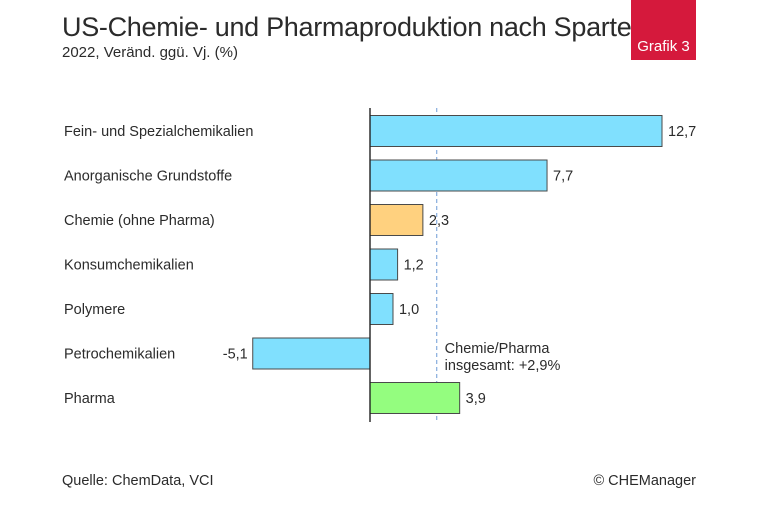 The image size is (760, 507). I want to click on category-label: Konsumchemikalien, so click(129, 266).